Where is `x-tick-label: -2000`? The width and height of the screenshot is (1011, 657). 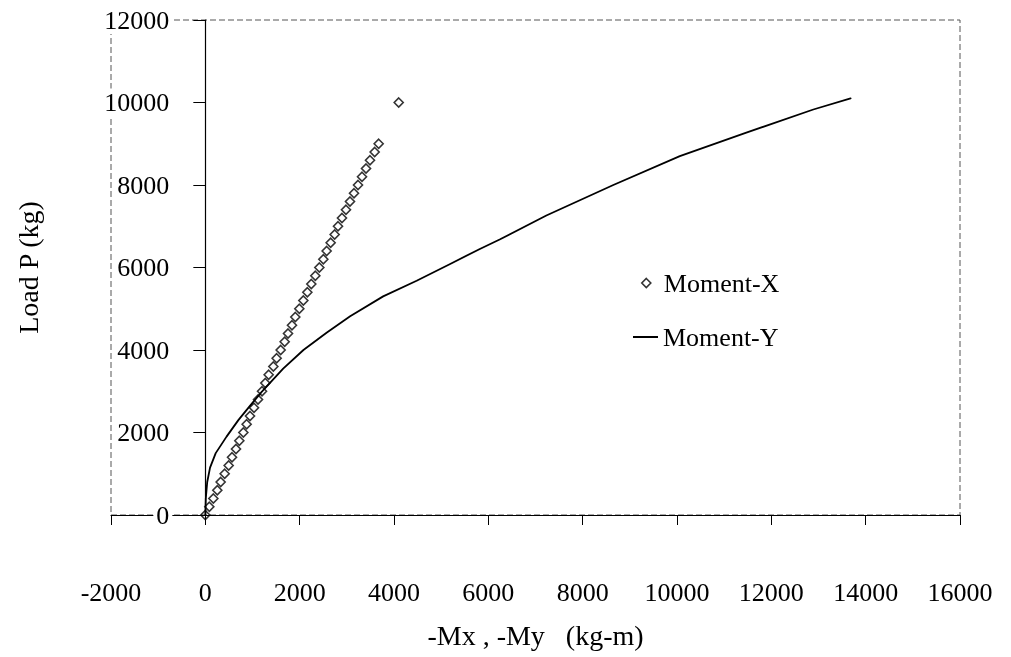 x-tick-label: -2000 is located at coordinates (111, 592).